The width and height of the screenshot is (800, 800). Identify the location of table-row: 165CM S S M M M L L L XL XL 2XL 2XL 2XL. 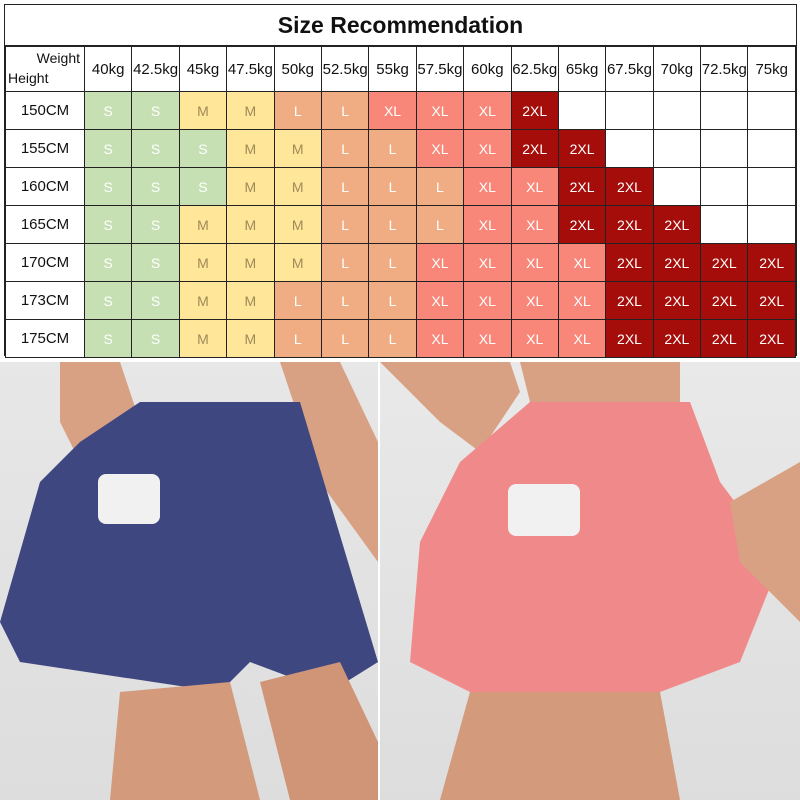
(400, 224).